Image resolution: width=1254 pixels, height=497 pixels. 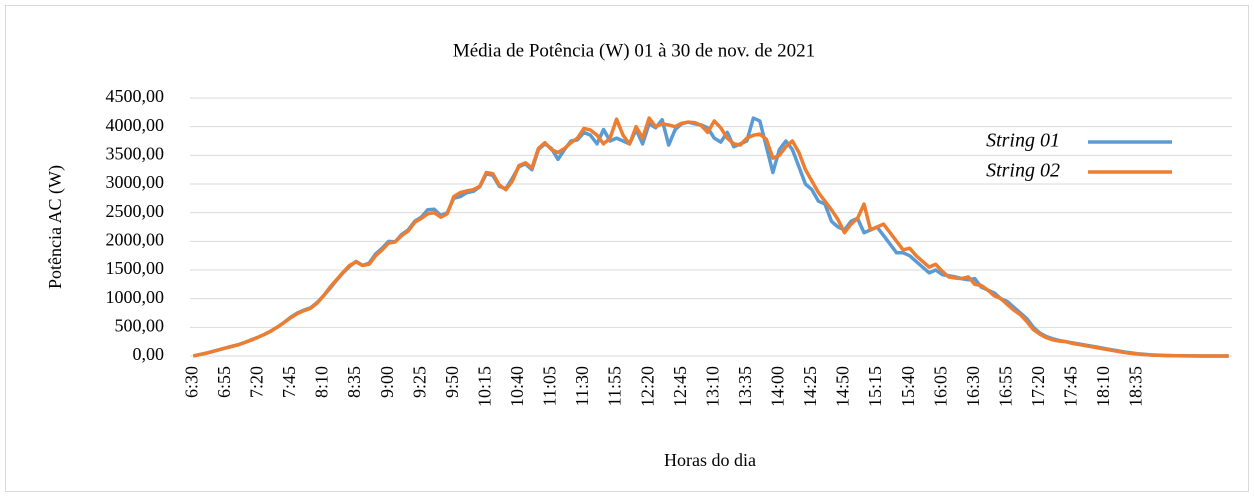 What do you see at coordinates (135, 153) in the screenshot?
I see `y-tick-label: 3500,00` at bounding box center [135, 153].